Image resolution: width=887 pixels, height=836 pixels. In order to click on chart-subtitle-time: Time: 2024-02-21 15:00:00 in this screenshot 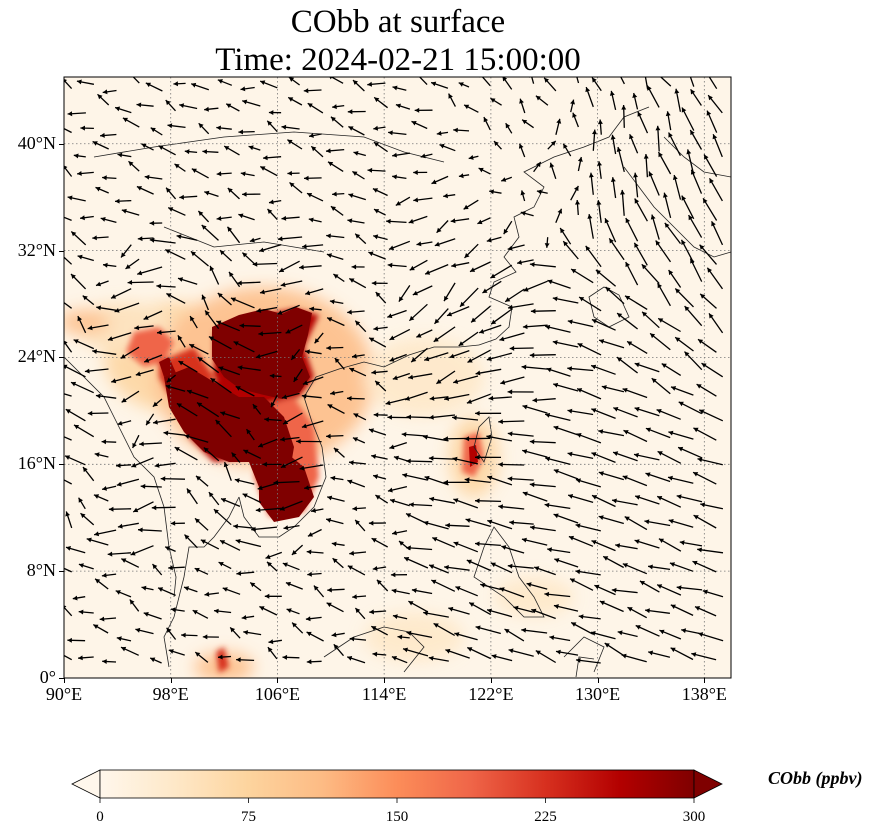, I will do `click(398, 60)`.